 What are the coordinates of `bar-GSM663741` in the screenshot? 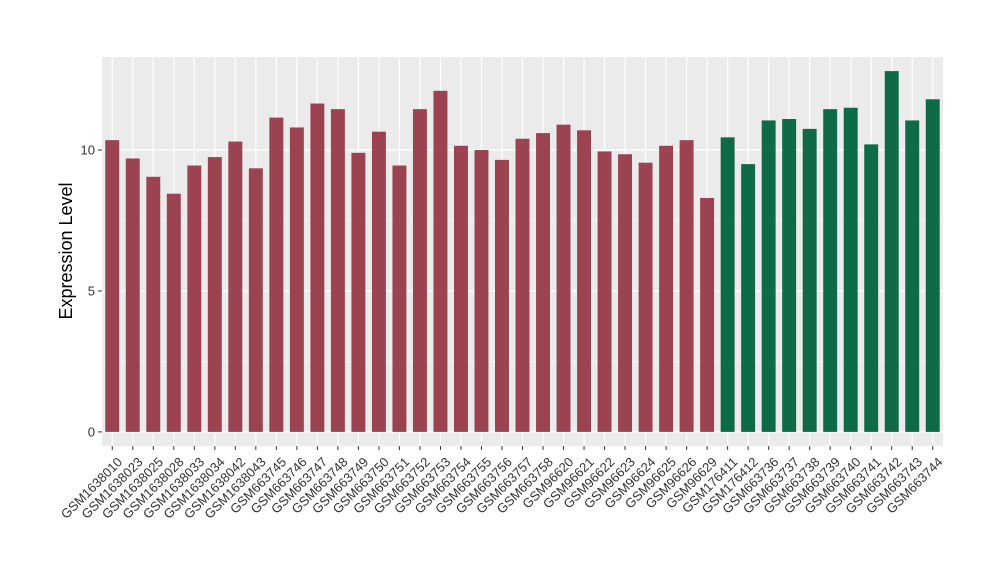 It's located at (871, 288).